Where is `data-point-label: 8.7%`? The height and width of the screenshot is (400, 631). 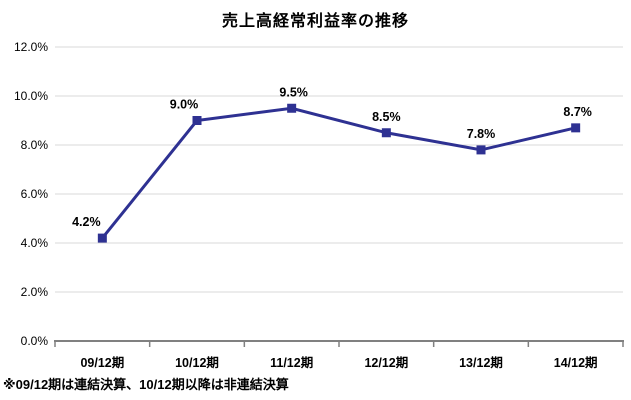 data-point-label: 8.7% is located at coordinates (577, 112).